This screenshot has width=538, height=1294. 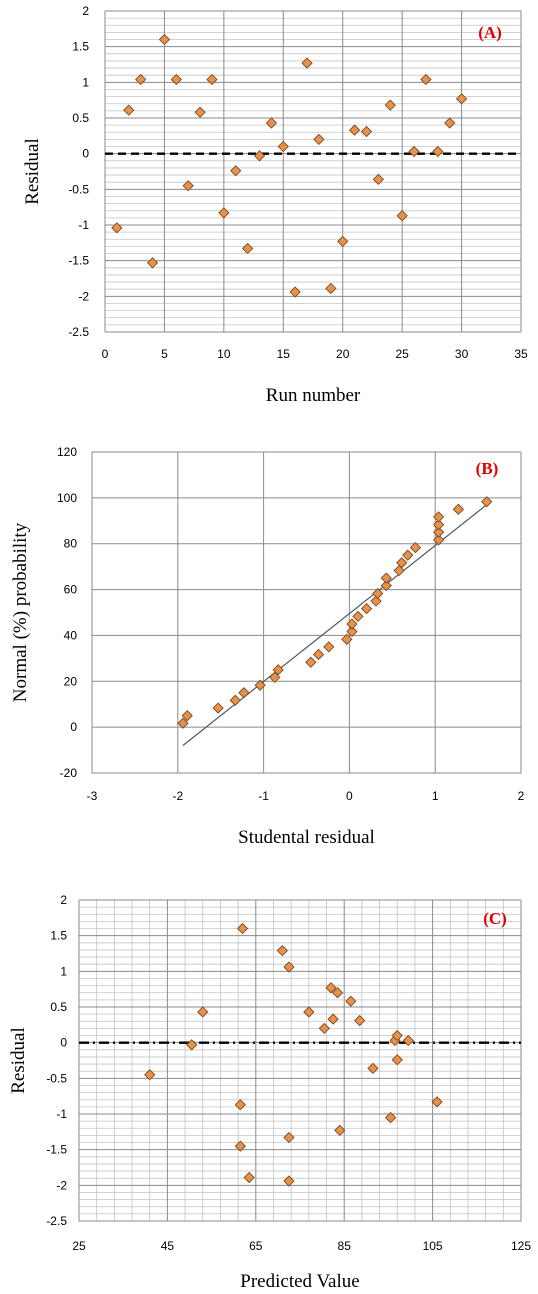 What do you see at coordinates (164, 354) in the screenshot?
I see `x-tick-label: 5` at bounding box center [164, 354].